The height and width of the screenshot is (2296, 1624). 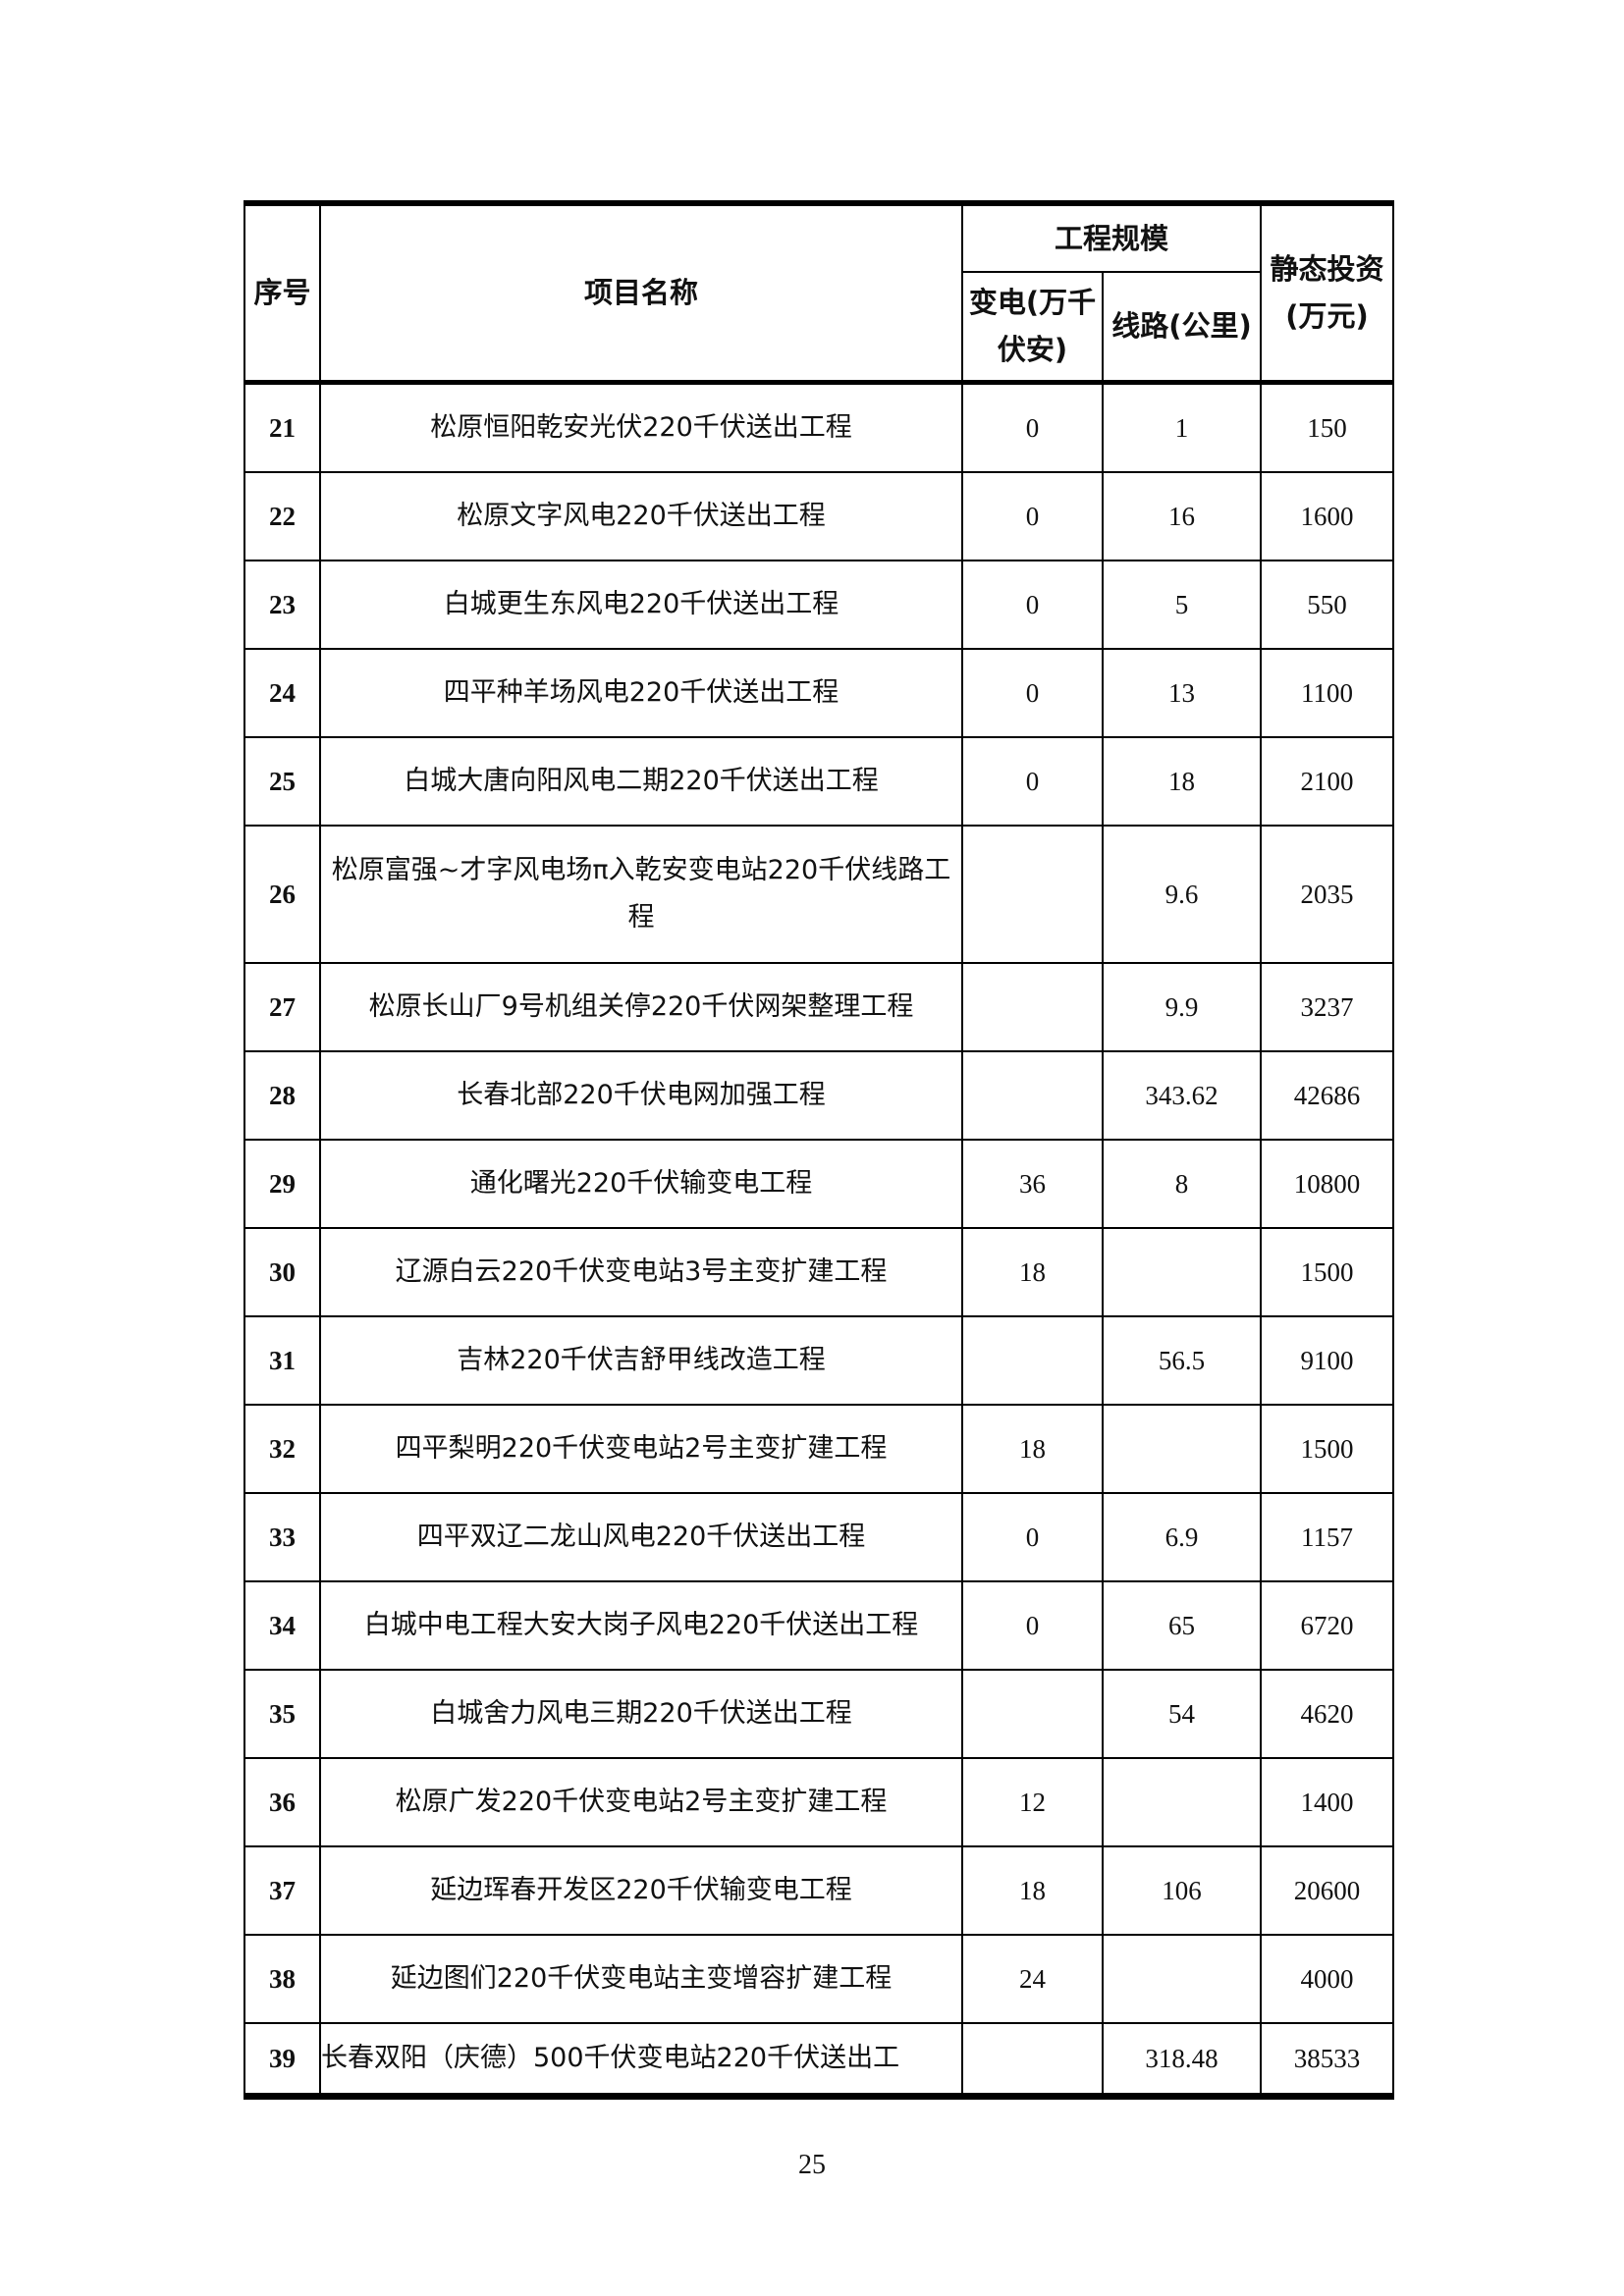 I want to click on static-investment: 1100, so click(x=1327, y=692).